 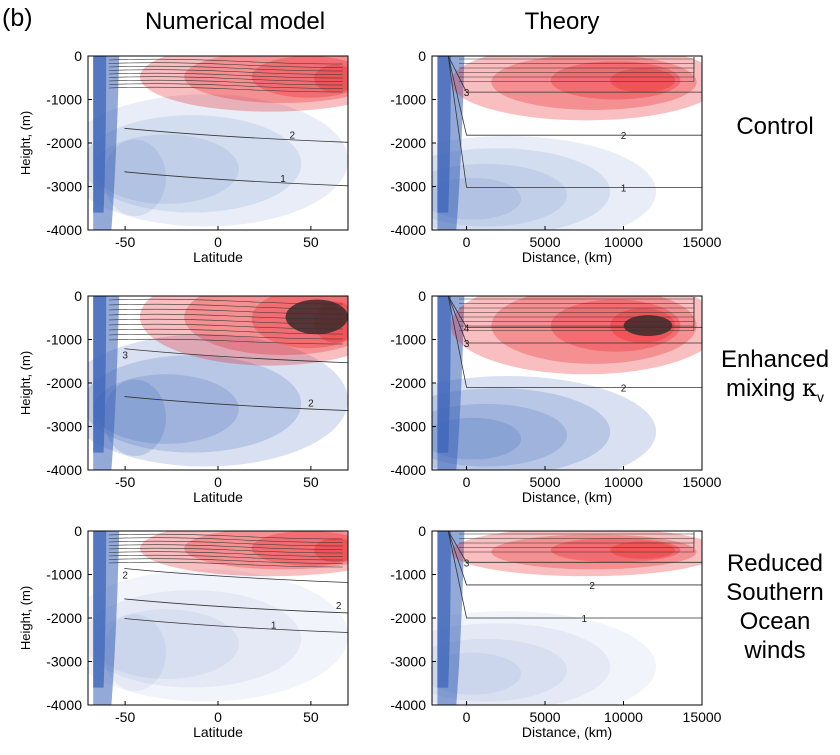 What do you see at coordinates (775, 359) in the screenshot?
I see `row-label-line: Enhanced` at bounding box center [775, 359].